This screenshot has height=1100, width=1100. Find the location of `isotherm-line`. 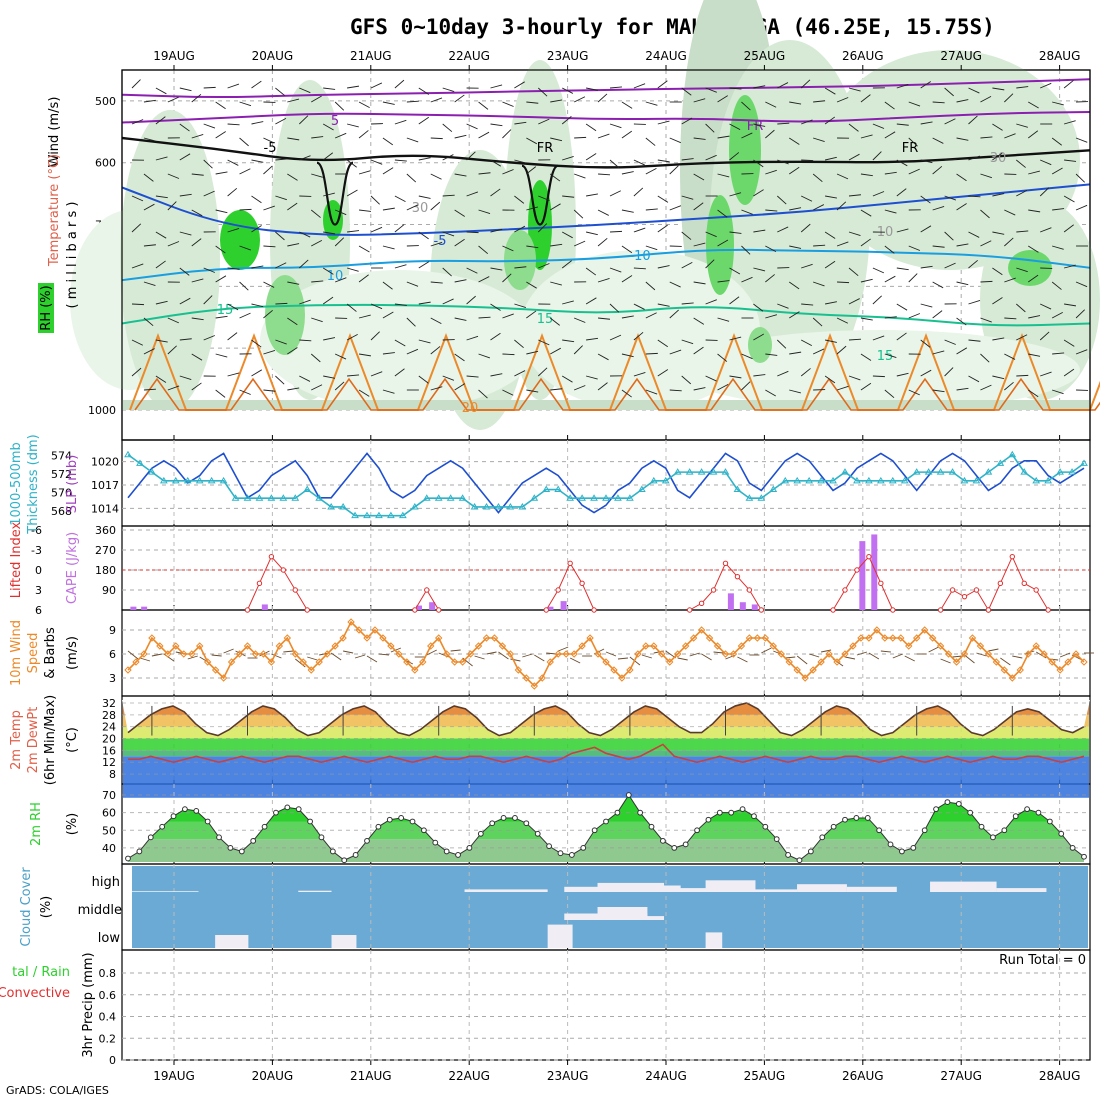

isotherm-line is located at coordinates (606, 315).